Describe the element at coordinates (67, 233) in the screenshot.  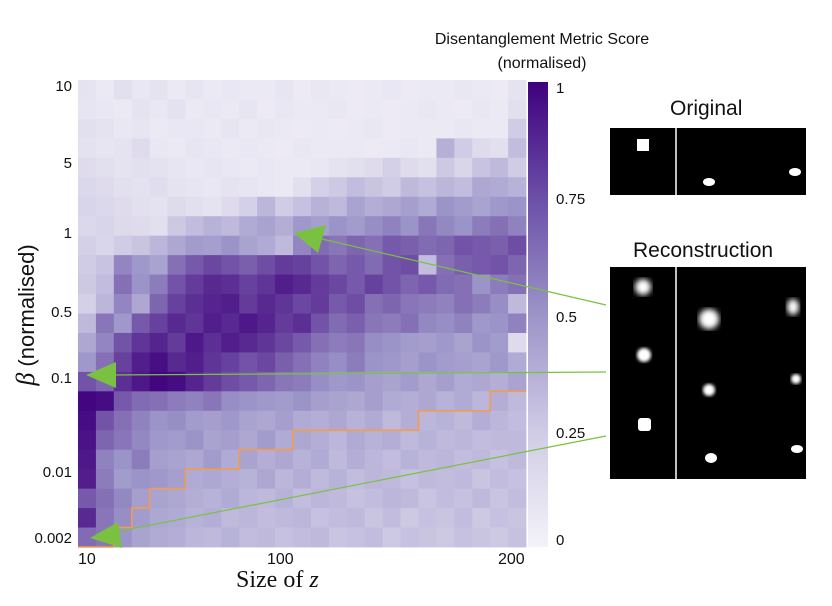
I see `y-tick-1: 1` at that location.